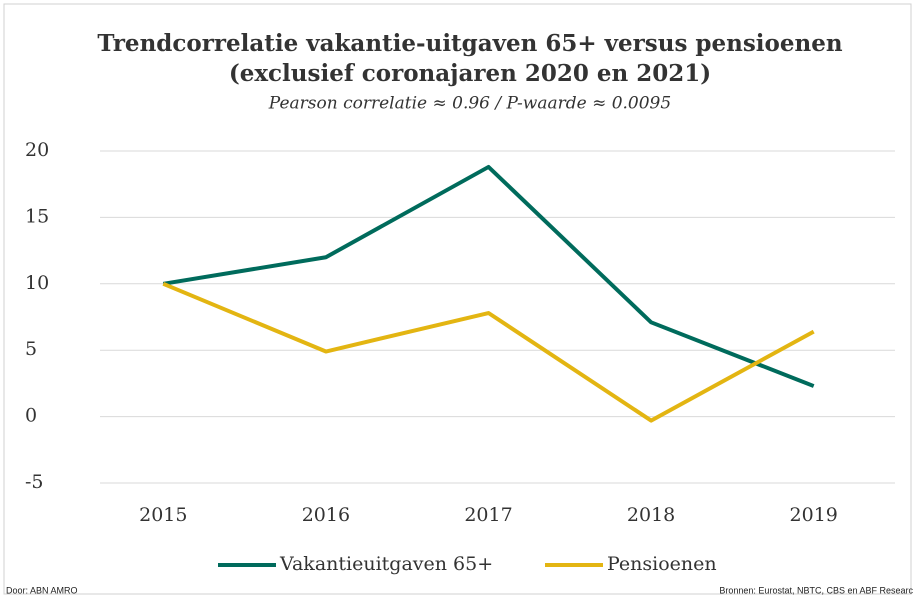  Describe the element at coordinates (42, 590) in the screenshot. I see `source-left: Door: ABN AMRO` at that location.